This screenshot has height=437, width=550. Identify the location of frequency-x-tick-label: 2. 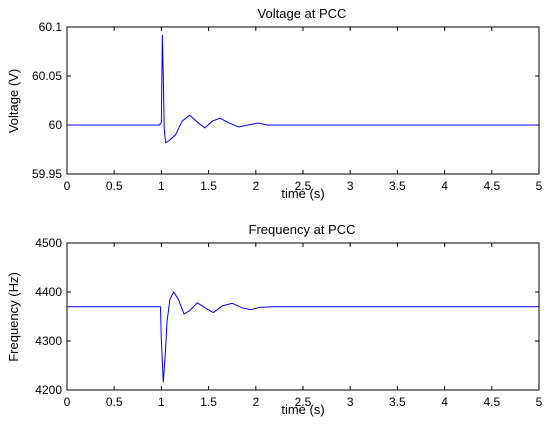
(255, 402).